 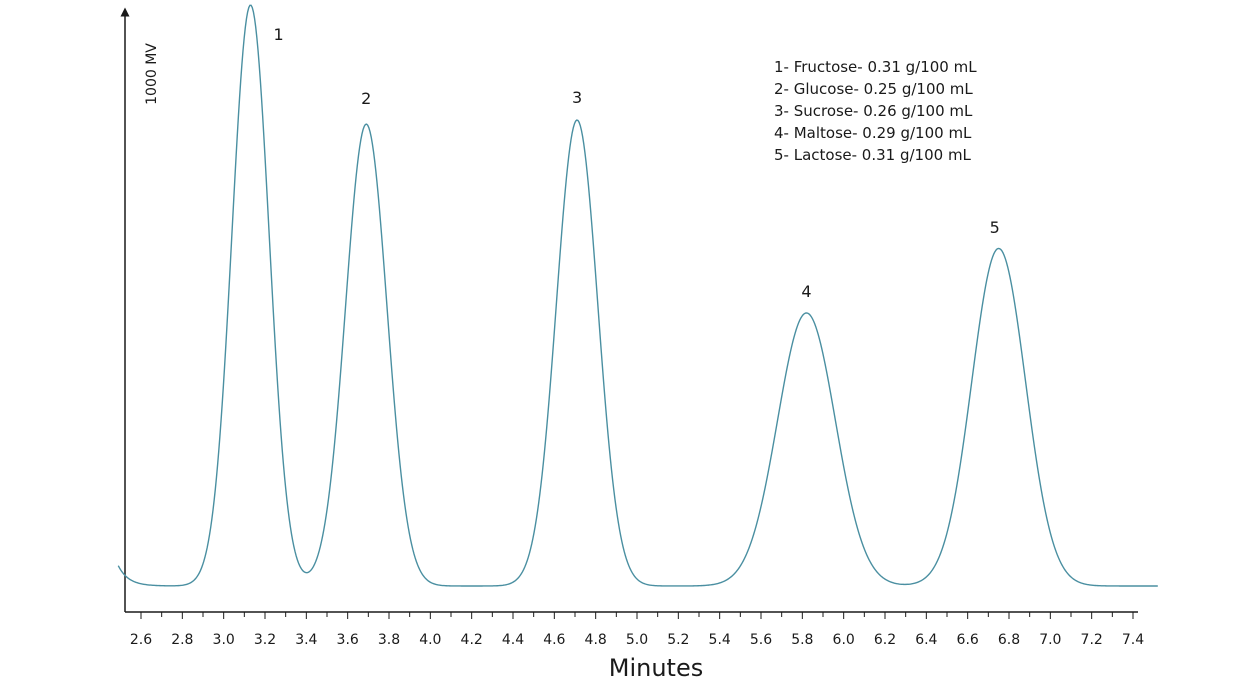 I want to click on x-tick-label: 5.2, so click(x=678, y=640).